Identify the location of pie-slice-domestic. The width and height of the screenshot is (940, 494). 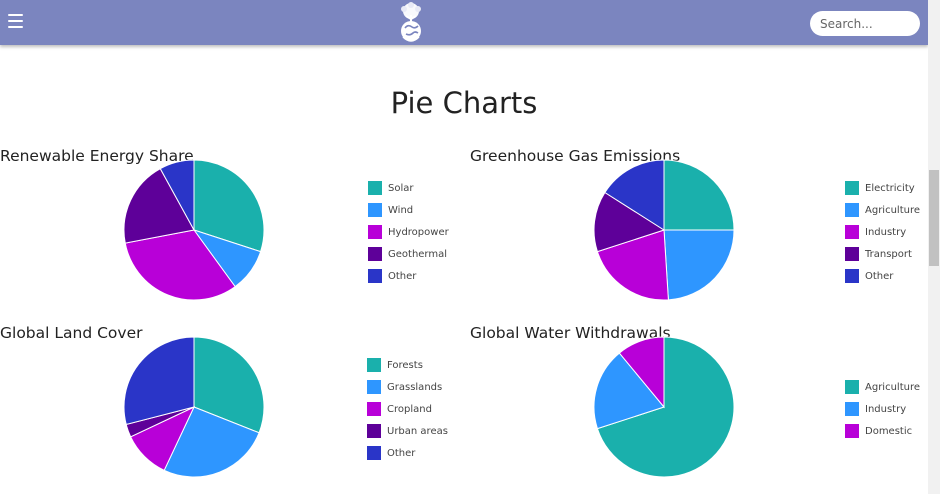
(641, 372).